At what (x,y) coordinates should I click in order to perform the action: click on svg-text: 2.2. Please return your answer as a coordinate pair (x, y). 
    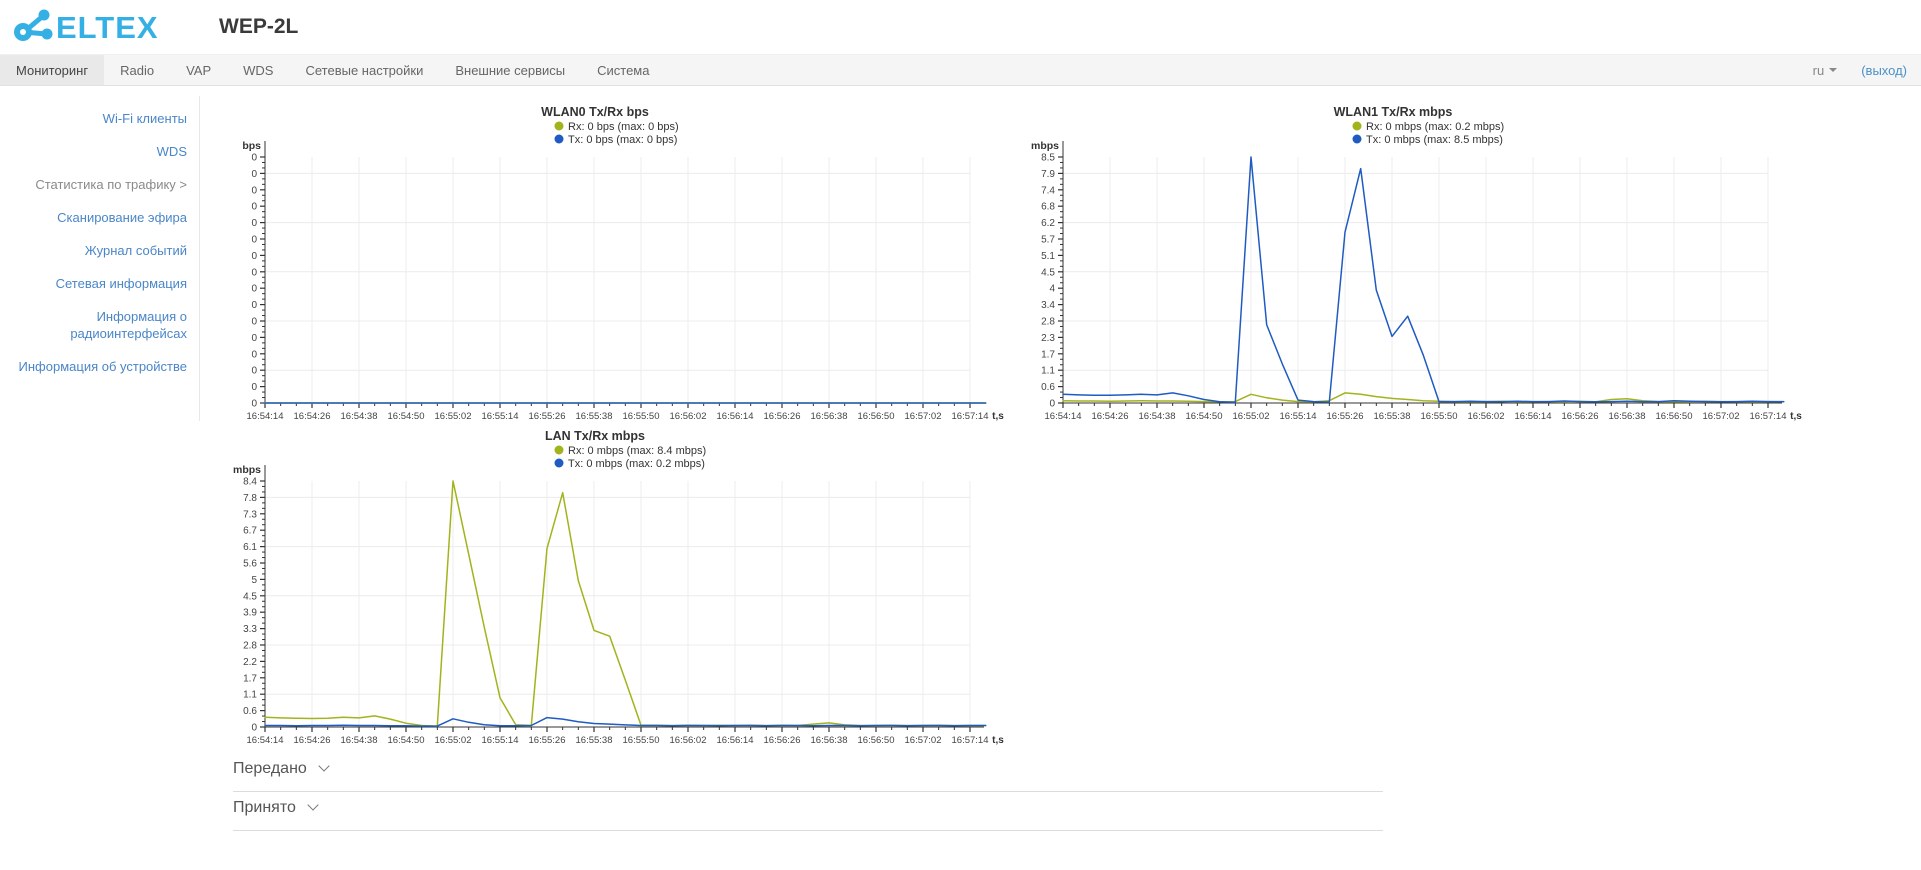
    Looking at the image, I should click on (250, 662).